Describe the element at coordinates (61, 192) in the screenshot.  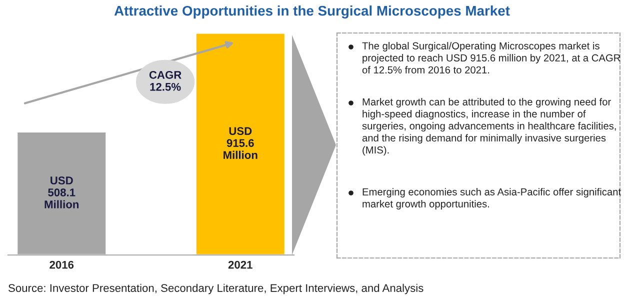
I see `data-label: USD 508.1 Million` at that location.